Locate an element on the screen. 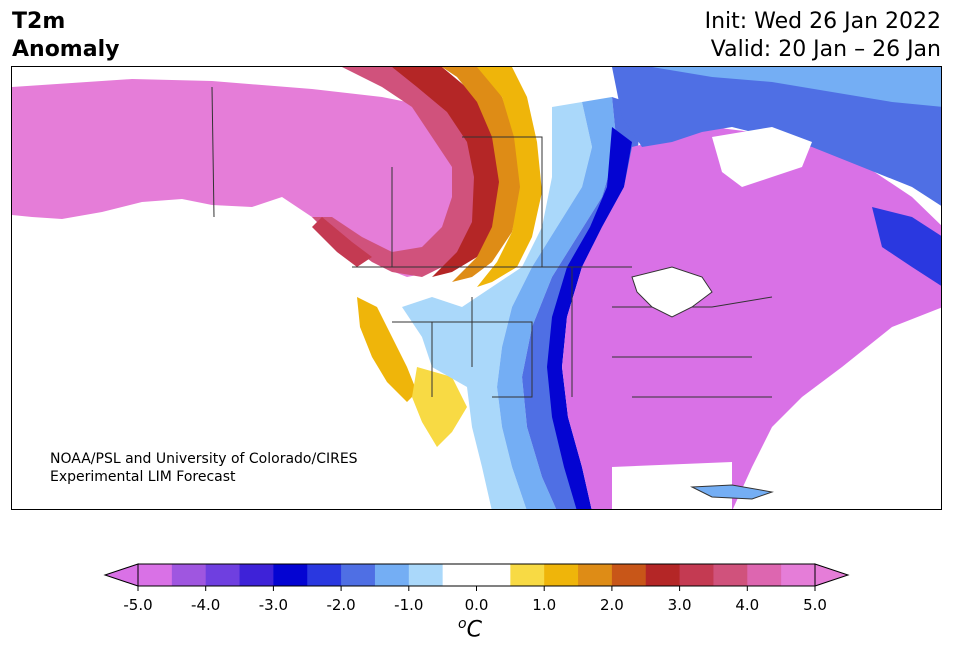  unit-celsius: C is located at coordinates (474, 630).